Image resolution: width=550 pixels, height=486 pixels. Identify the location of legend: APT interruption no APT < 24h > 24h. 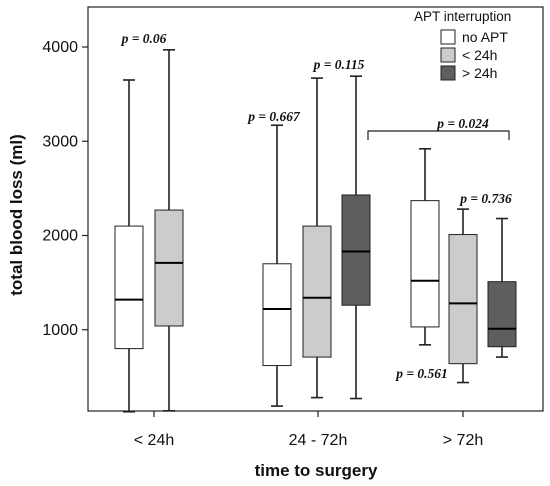
(471, 46).